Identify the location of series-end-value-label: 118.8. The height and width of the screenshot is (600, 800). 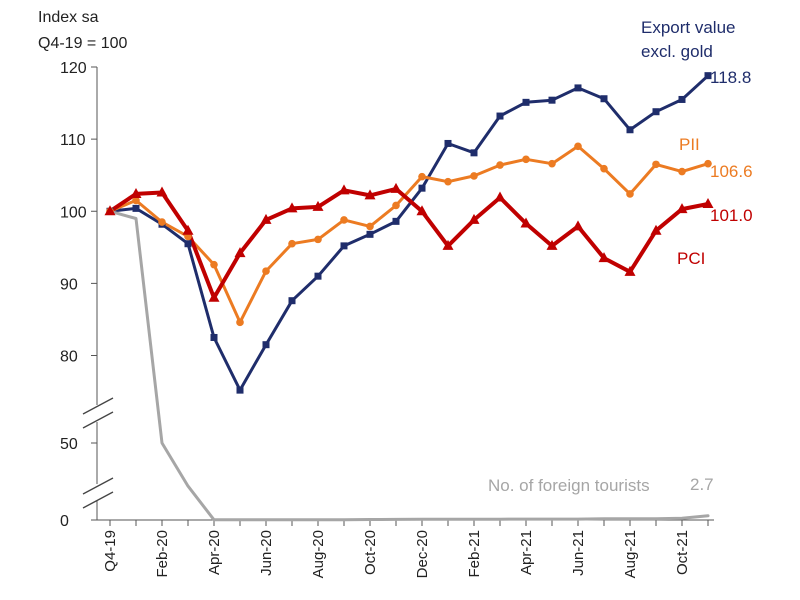
(730, 77).